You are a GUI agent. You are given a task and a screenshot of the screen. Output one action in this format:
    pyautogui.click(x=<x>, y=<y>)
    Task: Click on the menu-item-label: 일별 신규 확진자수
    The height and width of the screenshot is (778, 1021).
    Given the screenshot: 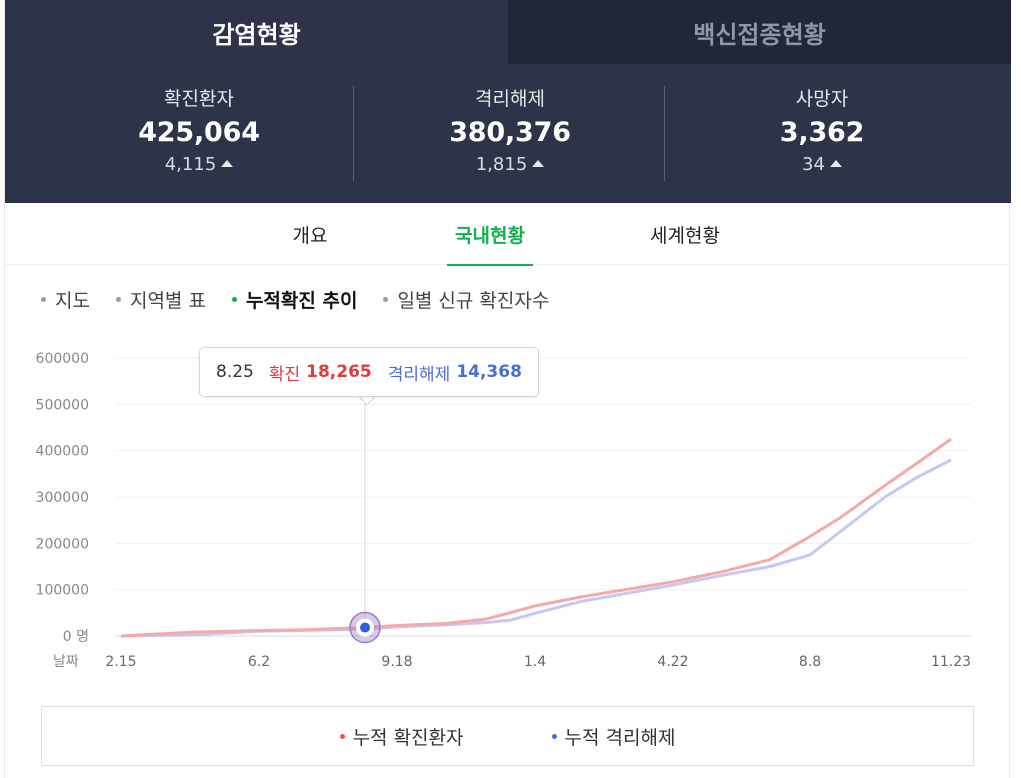 What is the action you would take?
    pyautogui.click(x=473, y=300)
    